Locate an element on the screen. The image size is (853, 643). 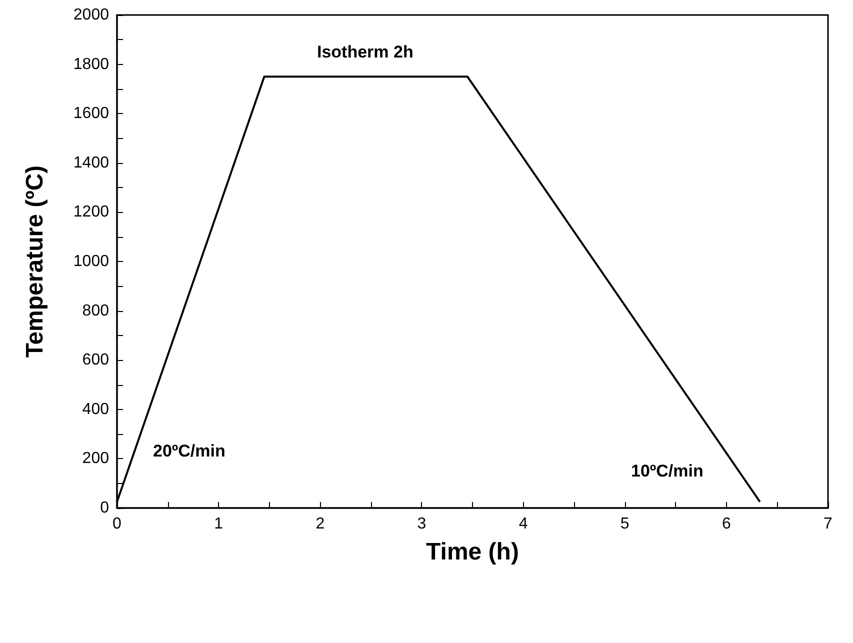
x-tick-label: 7 is located at coordinates (828, 524).